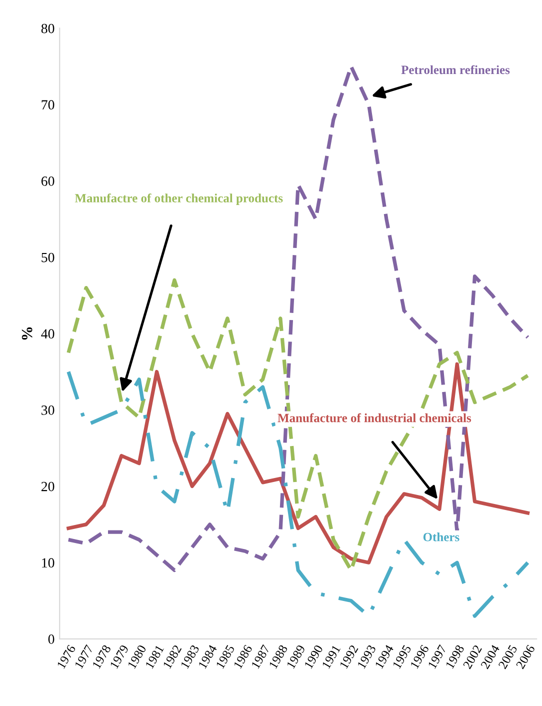  Describe the element at coordinates (178, 199) in the screenshot. I see `text: Manufactre of other chemical products` at that location.